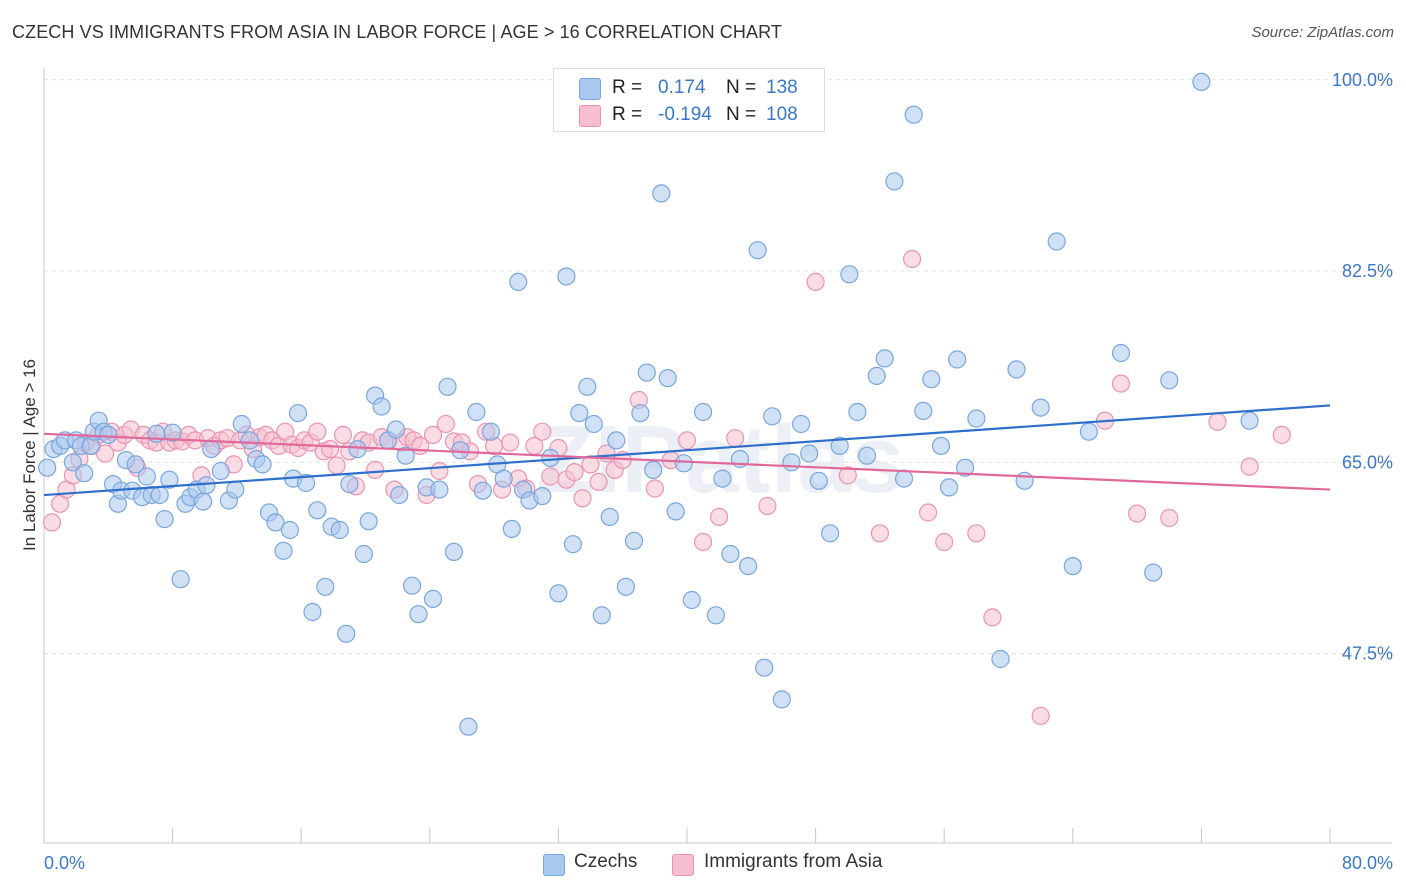  Describe the element at coordinates (64, 863) in the screenshot. I see `x-tick-label: 0.0%` at that location.